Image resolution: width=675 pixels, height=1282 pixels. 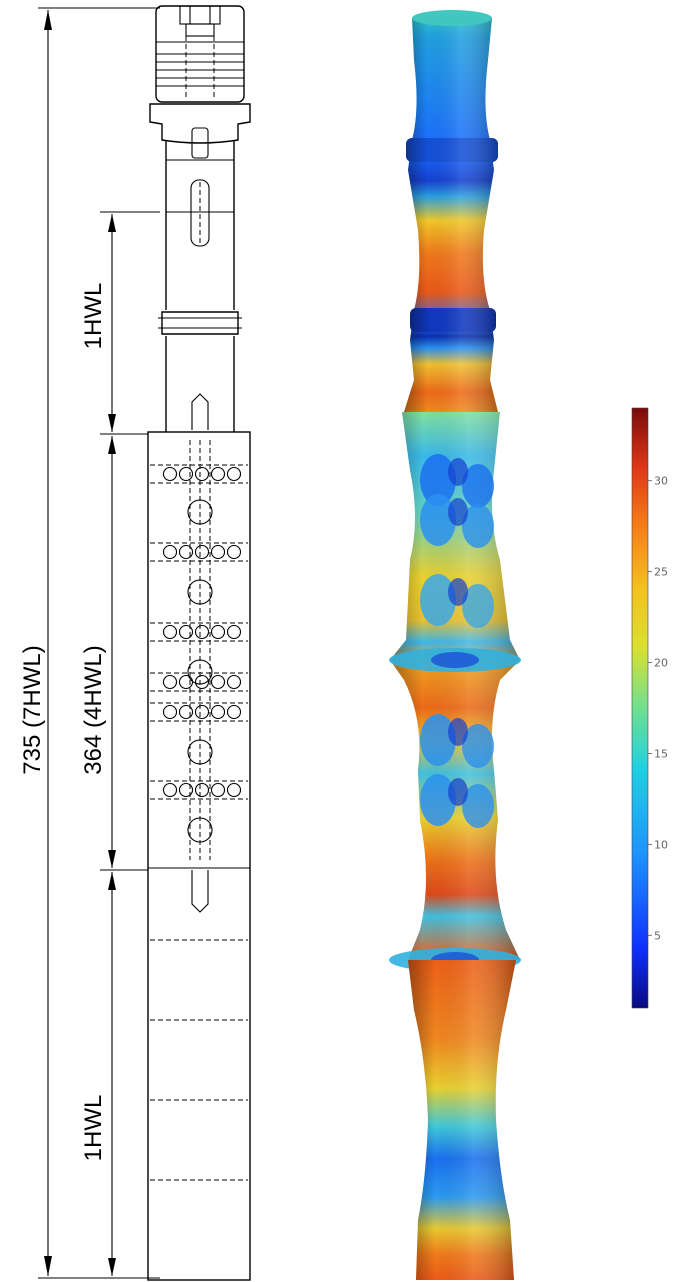 What do you see at coordinates (130, 744) in the screenshot?
I see `segment-dimensions` at bounding box center [130, 744].